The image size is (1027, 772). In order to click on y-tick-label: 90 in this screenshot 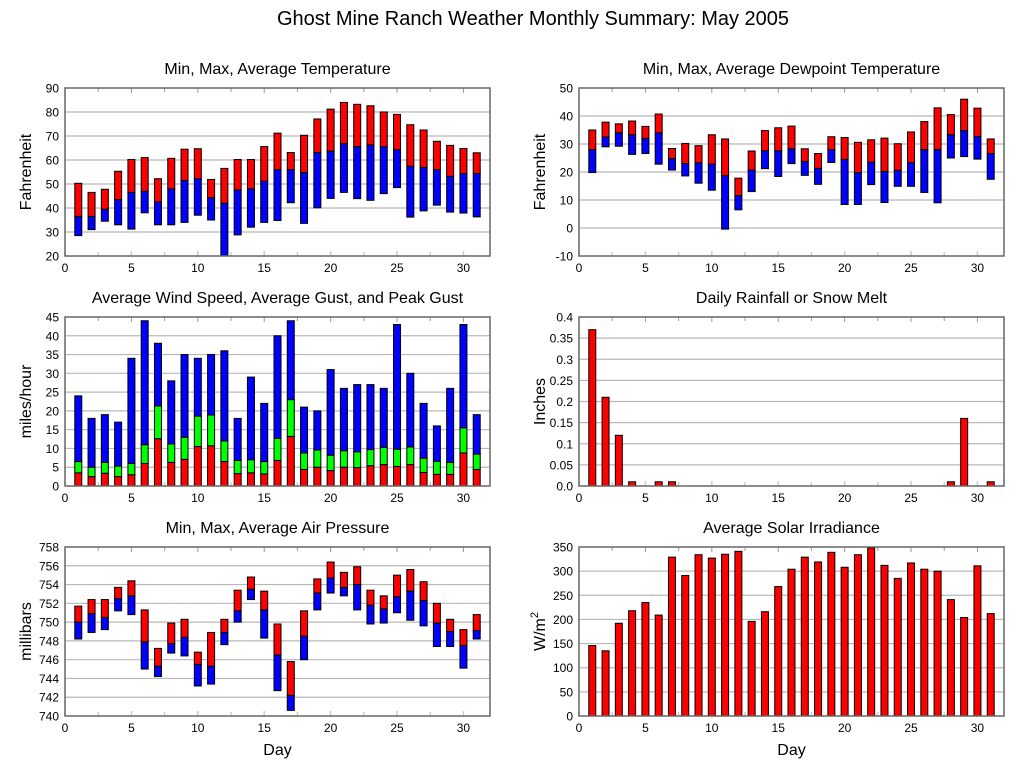, I will do `click(53, 89)`.